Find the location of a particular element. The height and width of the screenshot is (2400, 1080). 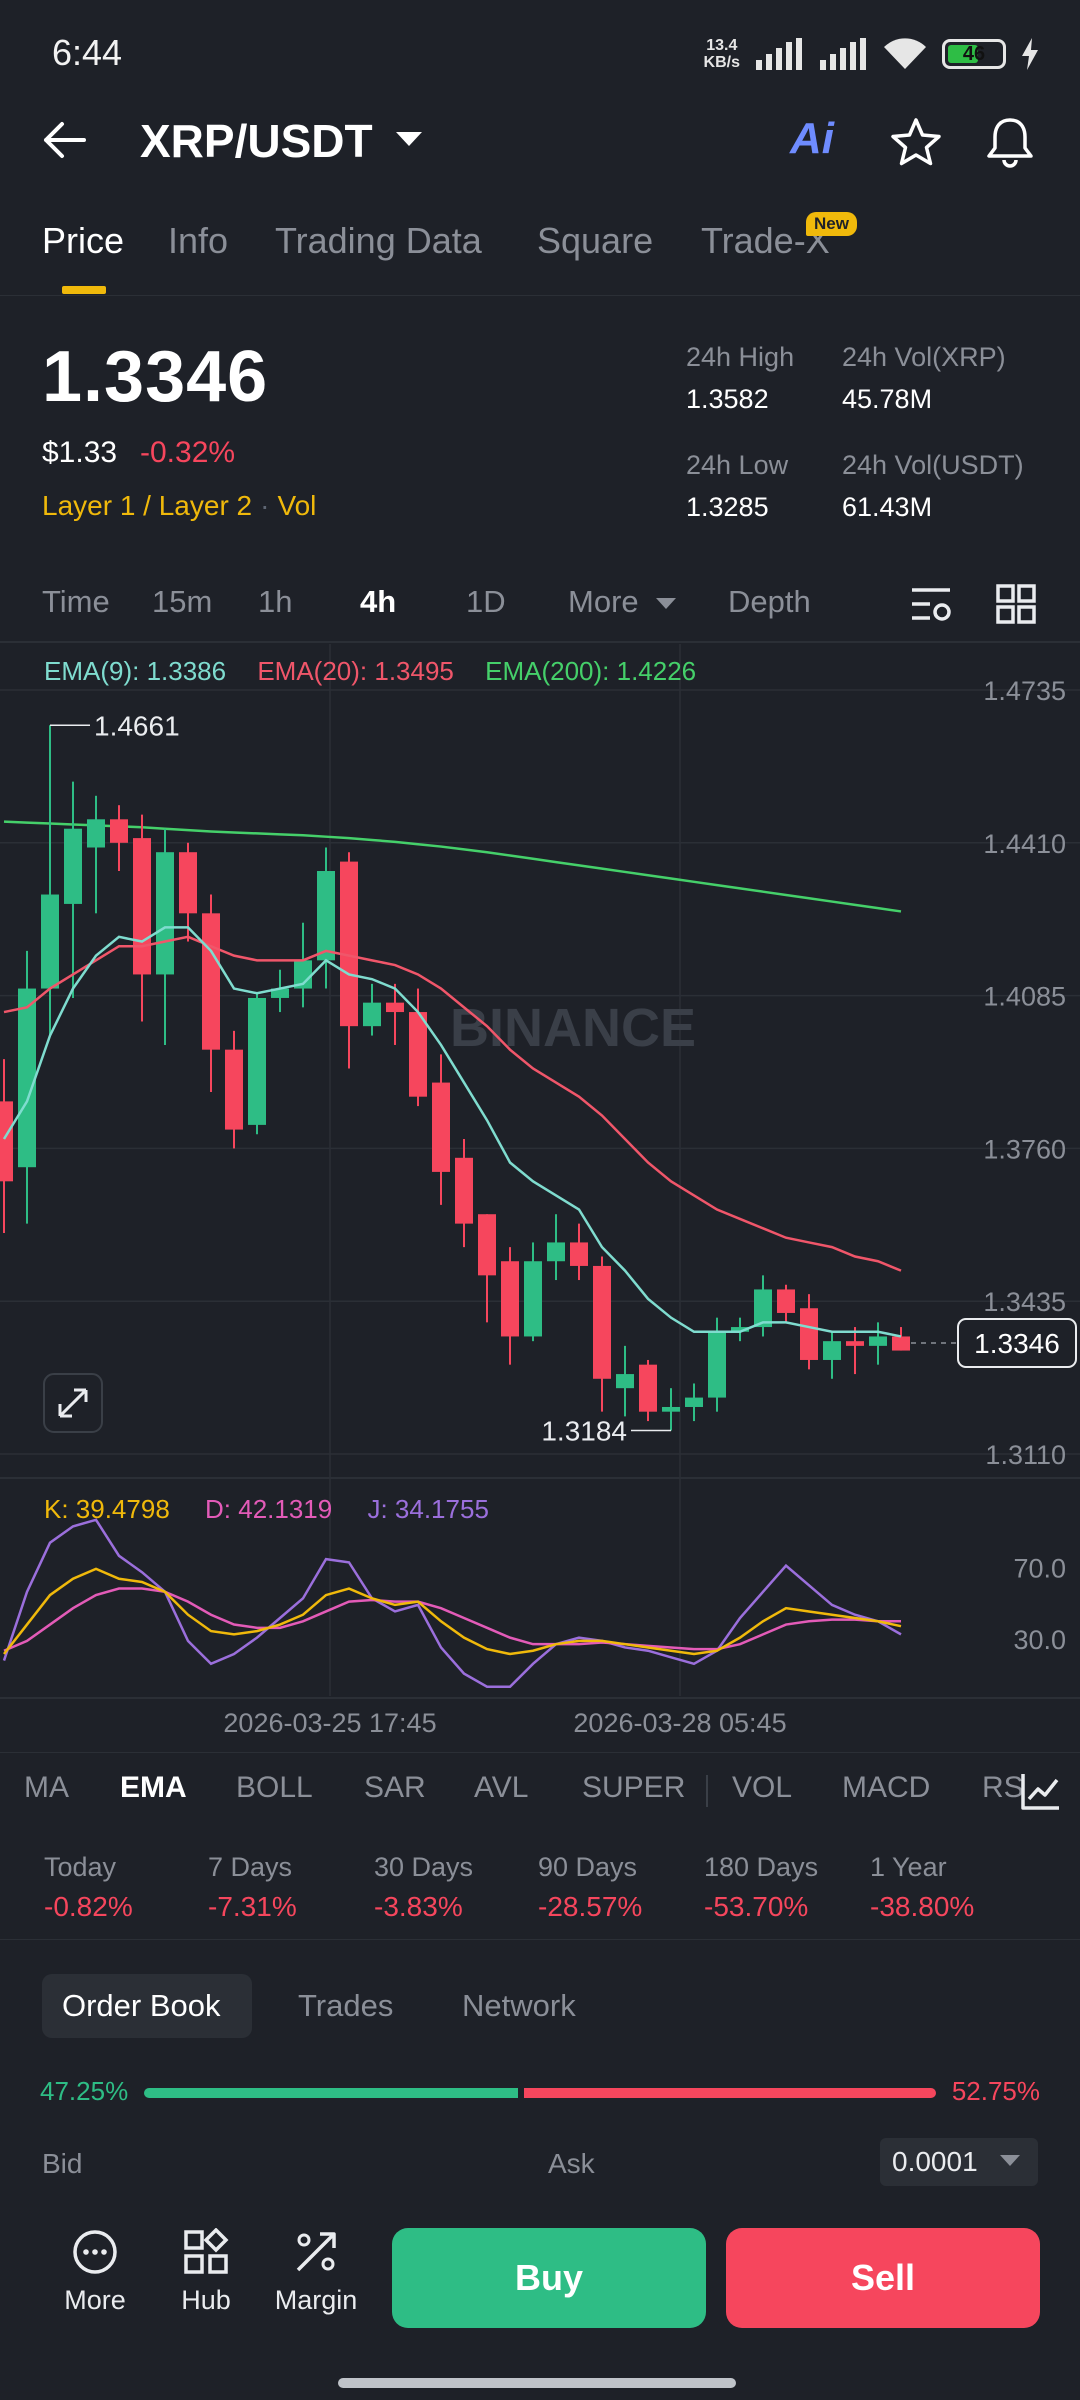

interval-15m: 15m is located at coordinates (182, 601).